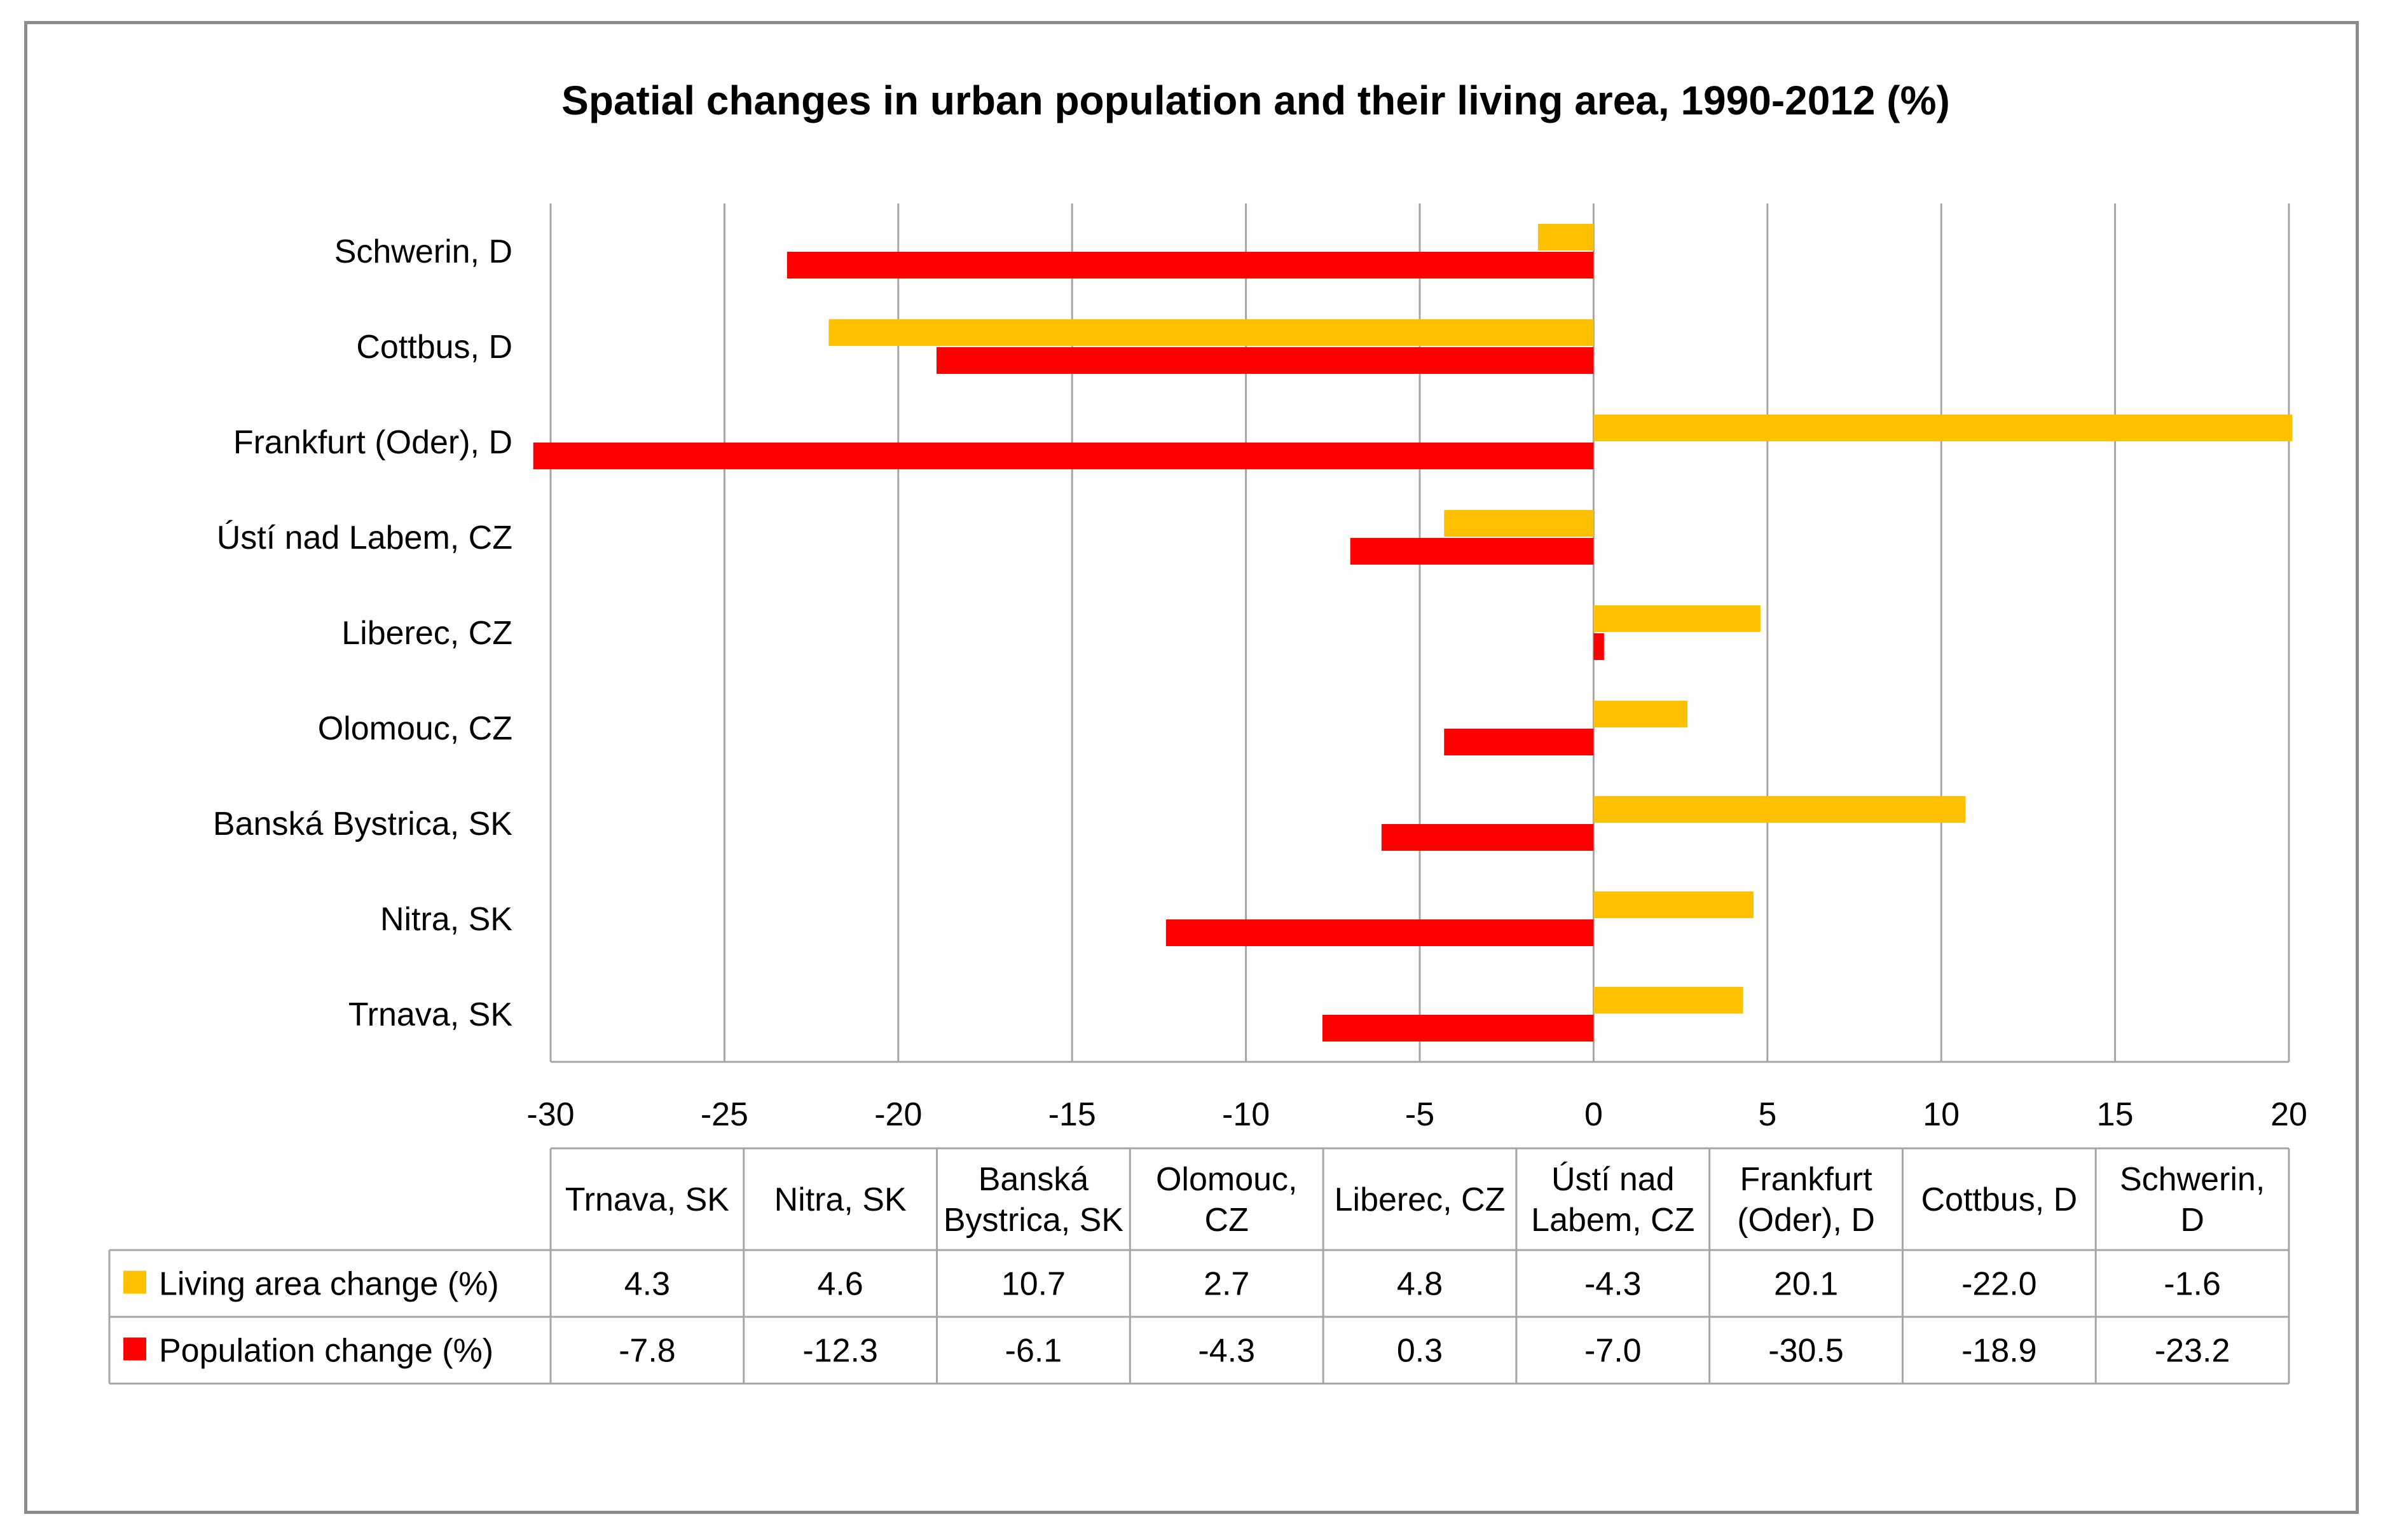  I want to click on table-value: 20.1, so click(1806, 1284).